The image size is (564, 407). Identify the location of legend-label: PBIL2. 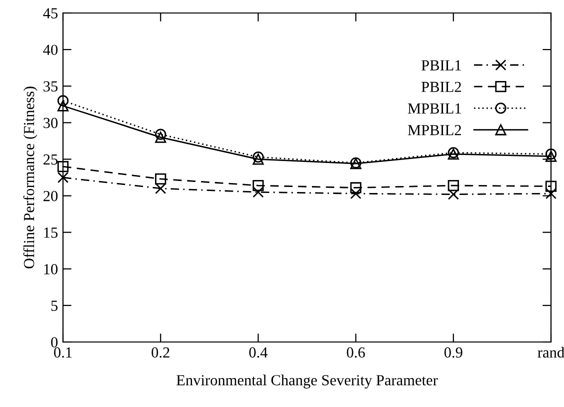
(441, 87).